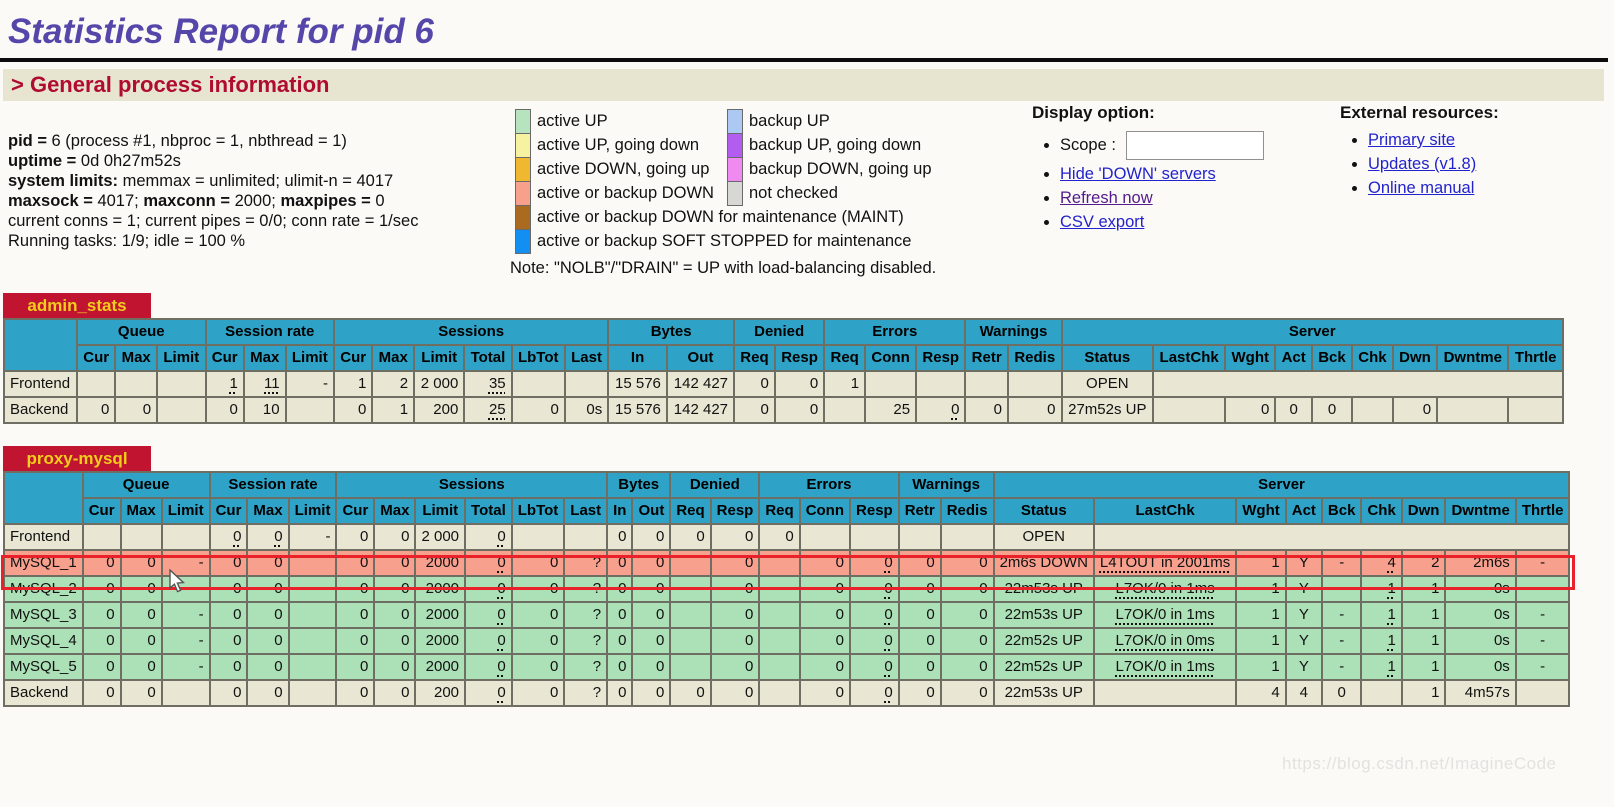 This screenshot has height=807, width=1614. What do you see at coordinates (40, 410) in the screenshot?
I see `row-name-cell: Backend` at bounding box center [40, 410].